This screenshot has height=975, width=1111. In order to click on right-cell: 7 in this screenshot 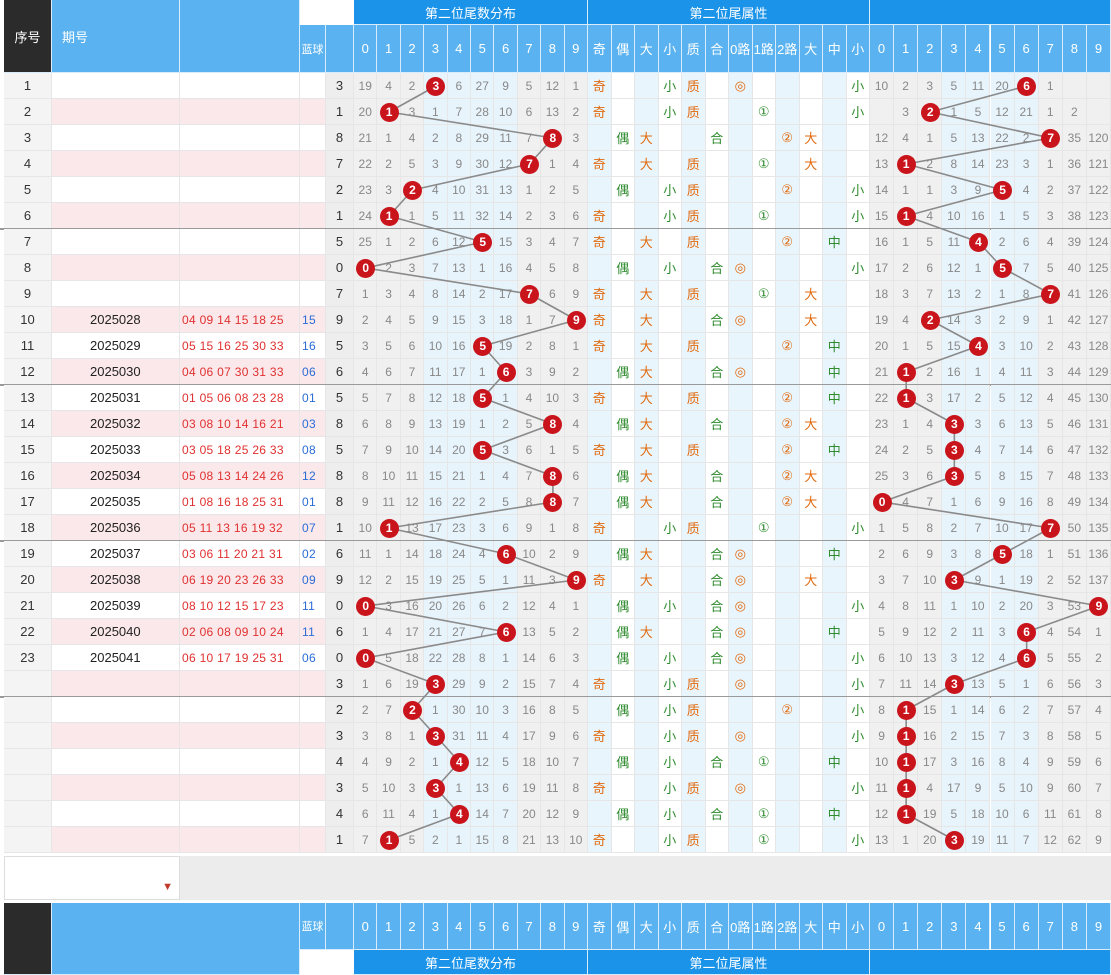, I will do `click(930, 502)`.